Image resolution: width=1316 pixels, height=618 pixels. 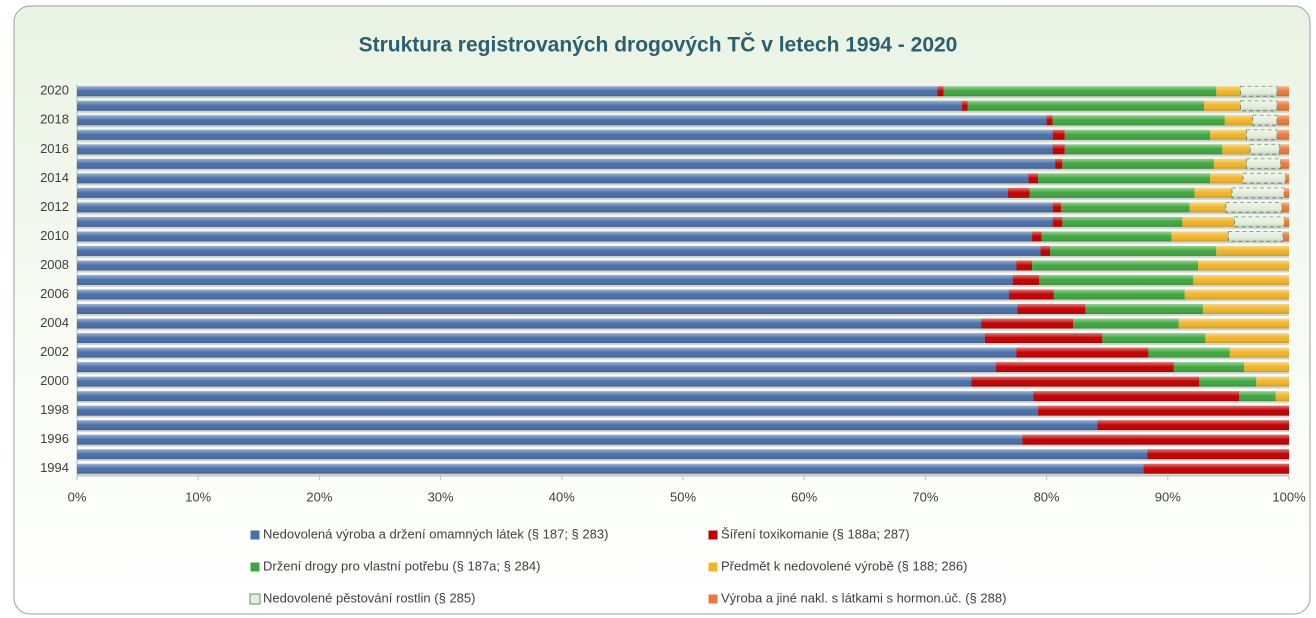 What do you see at coordinates (683, 496) in the screenshot?
I see `x-tick-label: 50%` at bounding box center [683, 496].